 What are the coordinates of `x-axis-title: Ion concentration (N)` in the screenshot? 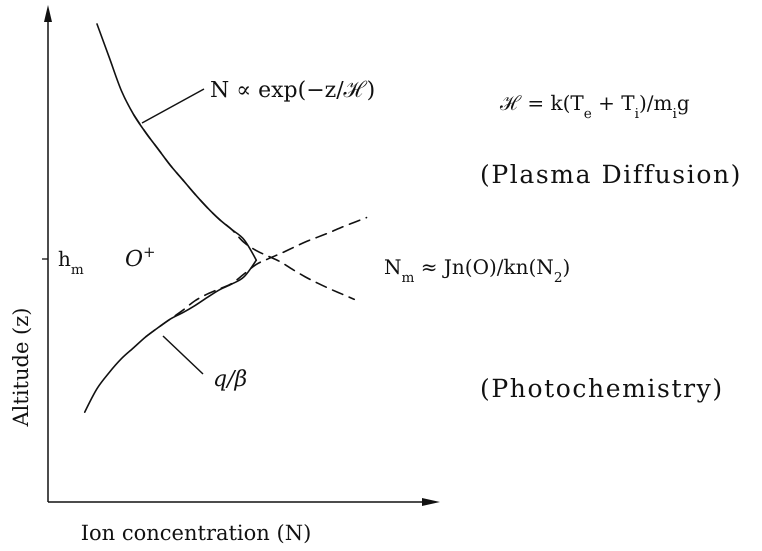 It's located at (196, 533).